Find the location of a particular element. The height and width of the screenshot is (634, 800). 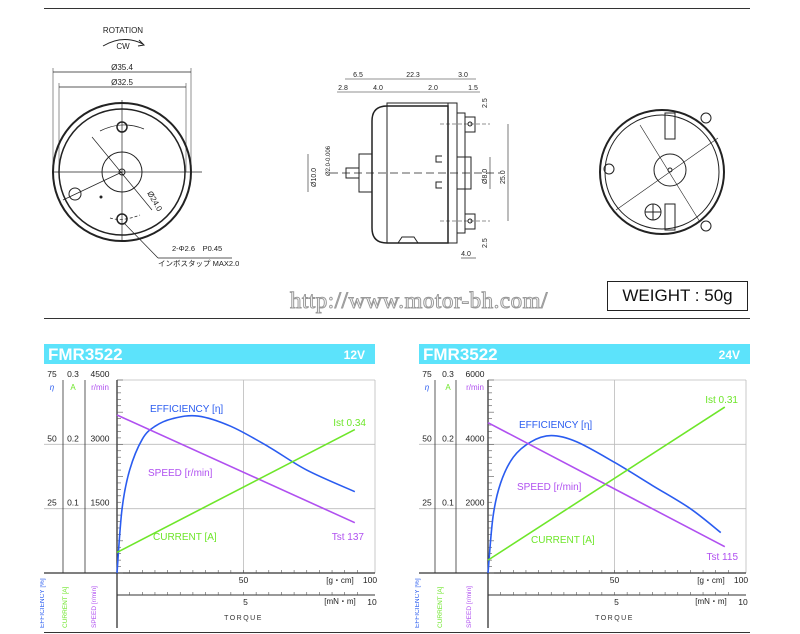

label-stall-current: Ist 0.34 is located at coordinates (349, 423).